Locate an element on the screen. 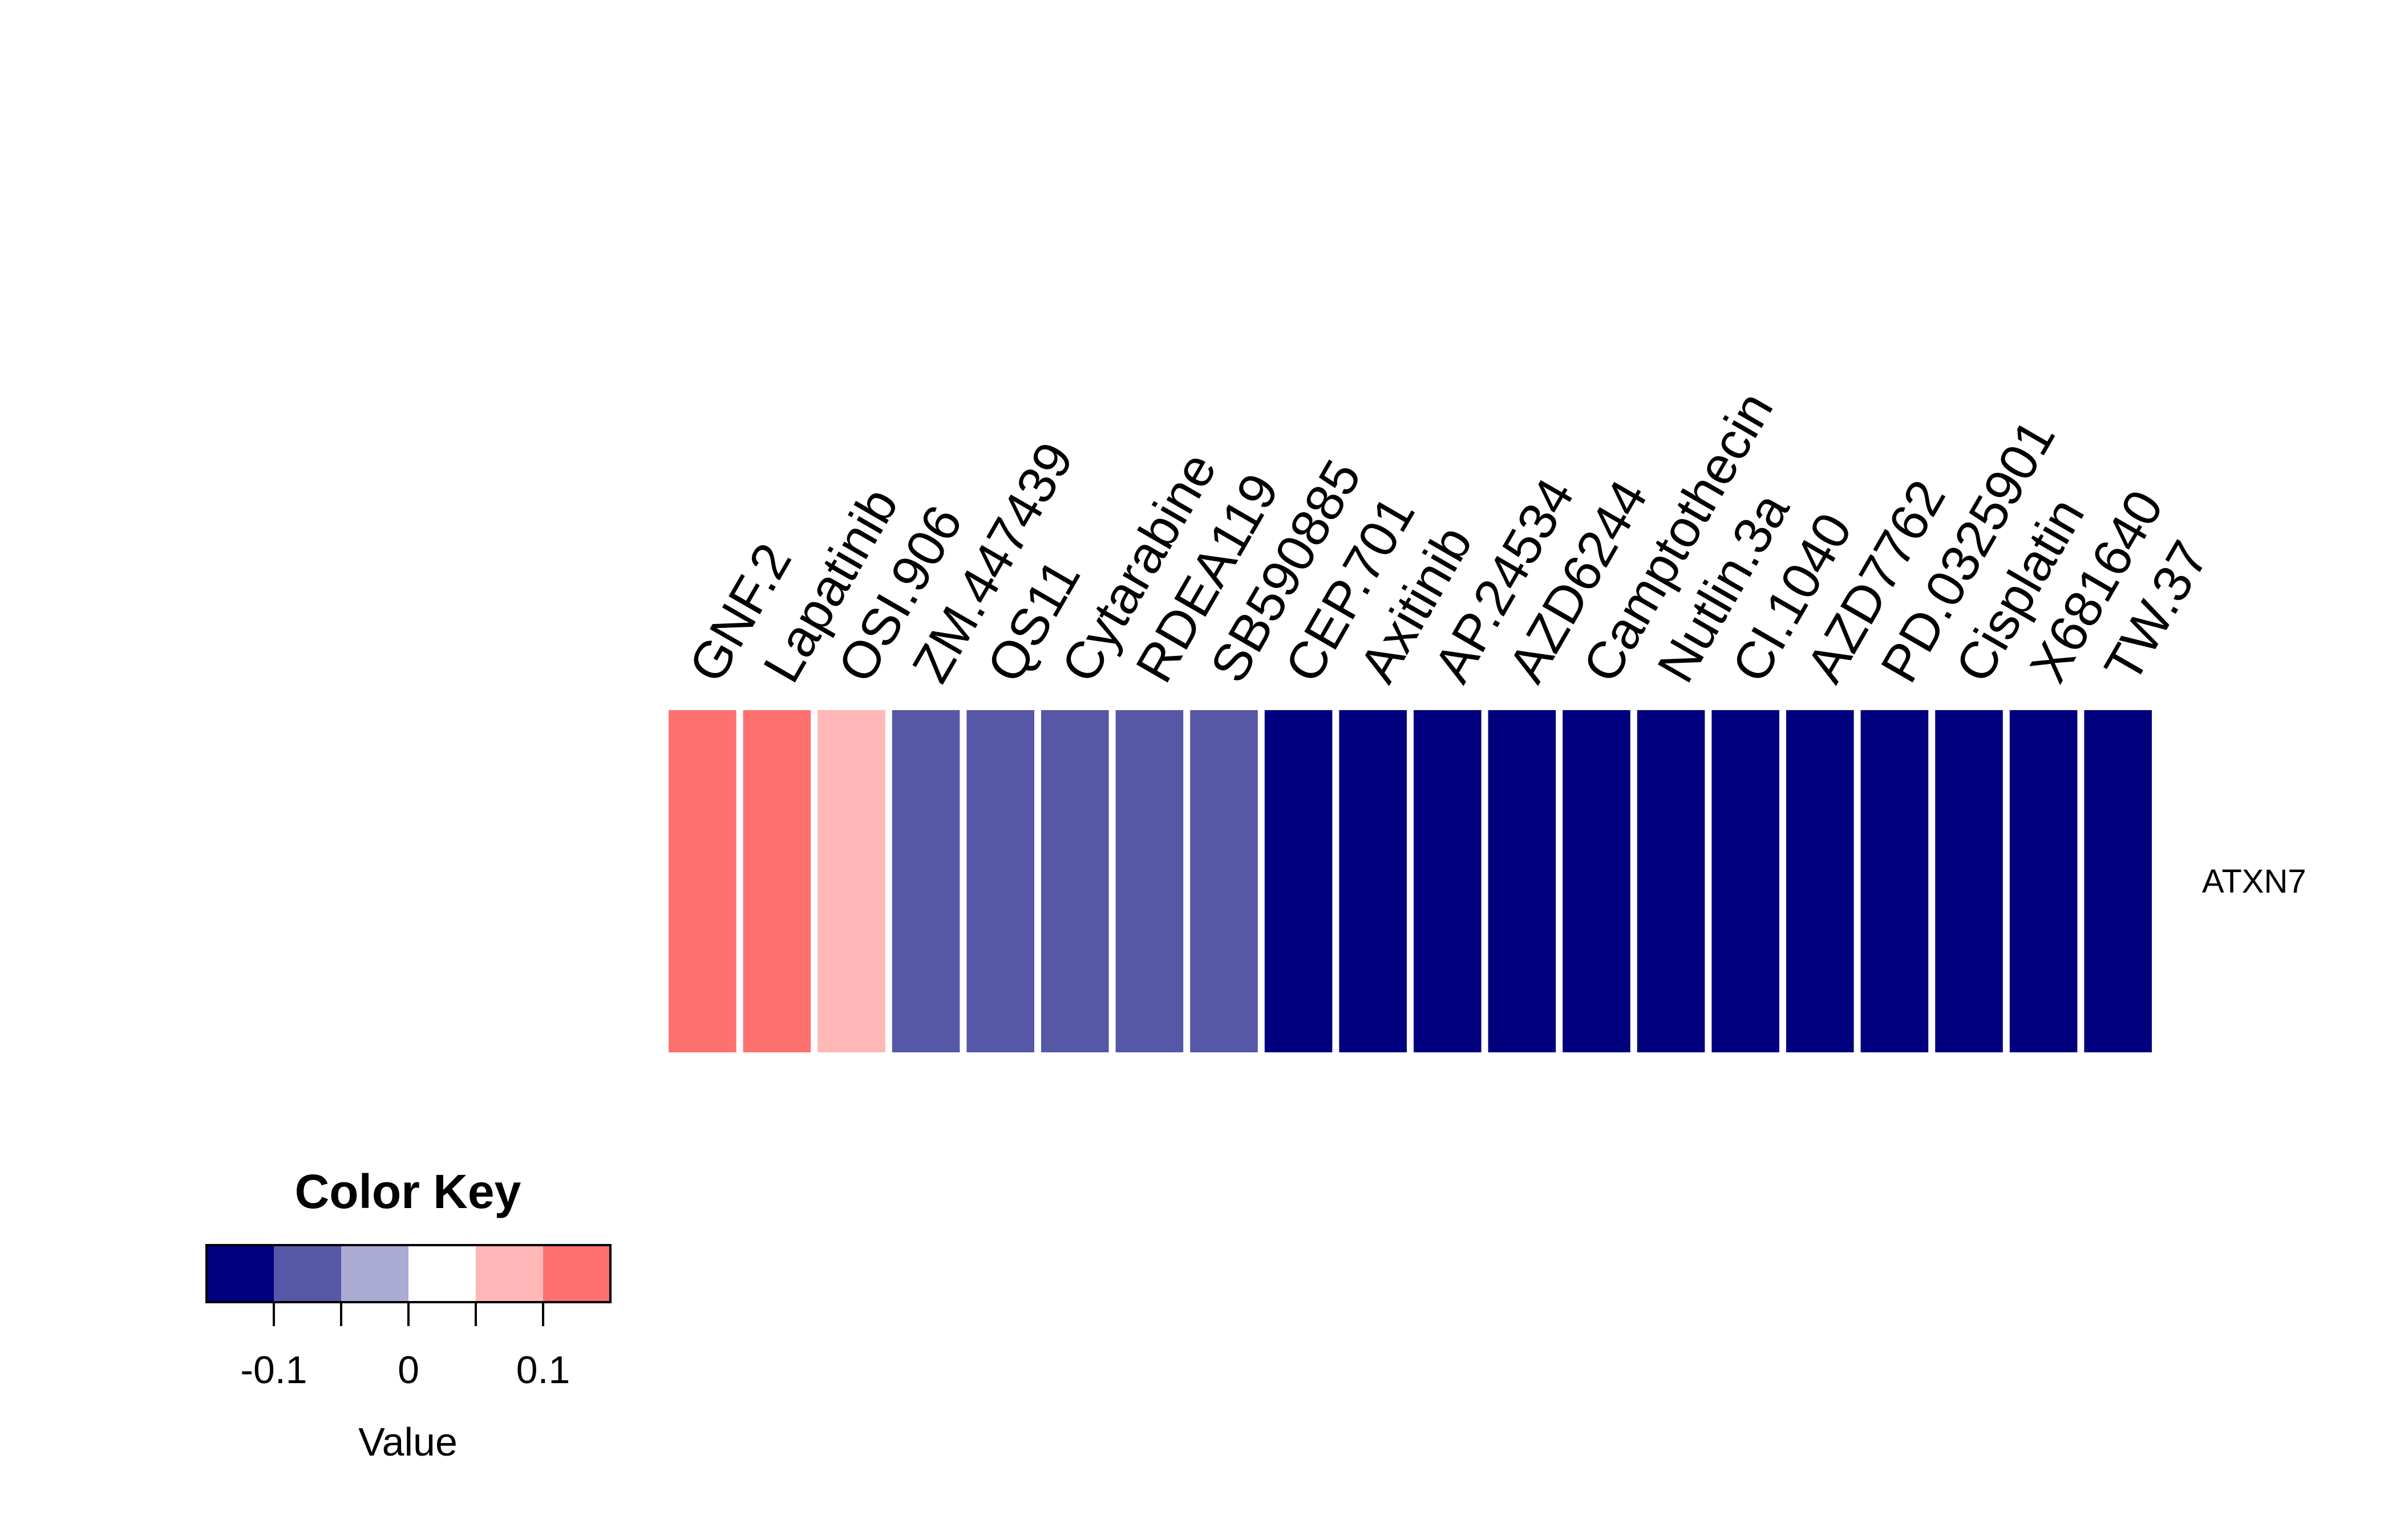 The height and width of the screenshot is (1540, 2396). color-key-tick-label: 0 is located at coordinates (408, 1370).